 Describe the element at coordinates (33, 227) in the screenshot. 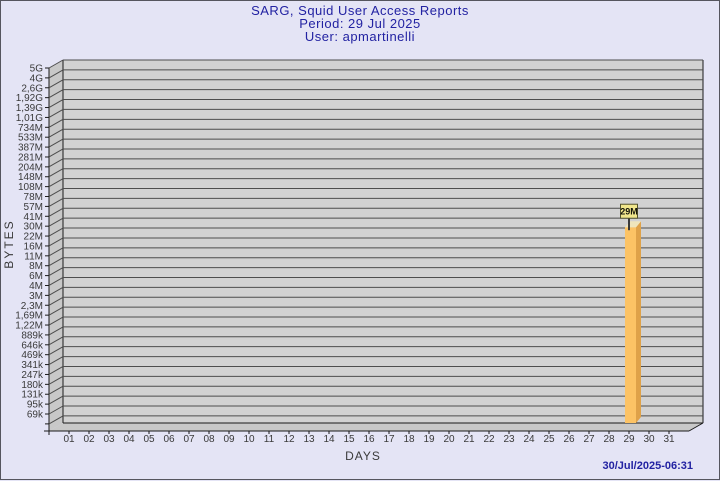

I see `ytick-label: 30M` at that location.